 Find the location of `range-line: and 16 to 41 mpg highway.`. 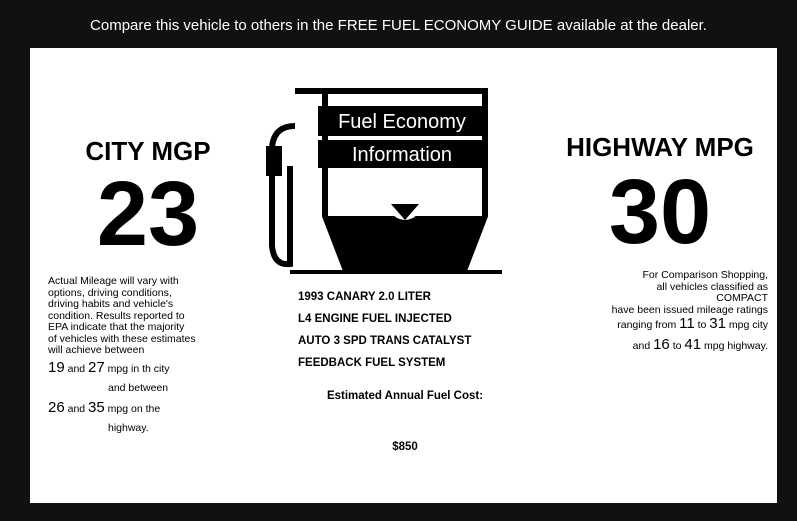

range-line: and 16 to 41 mpg highway. is located at coordinates (659, 345).